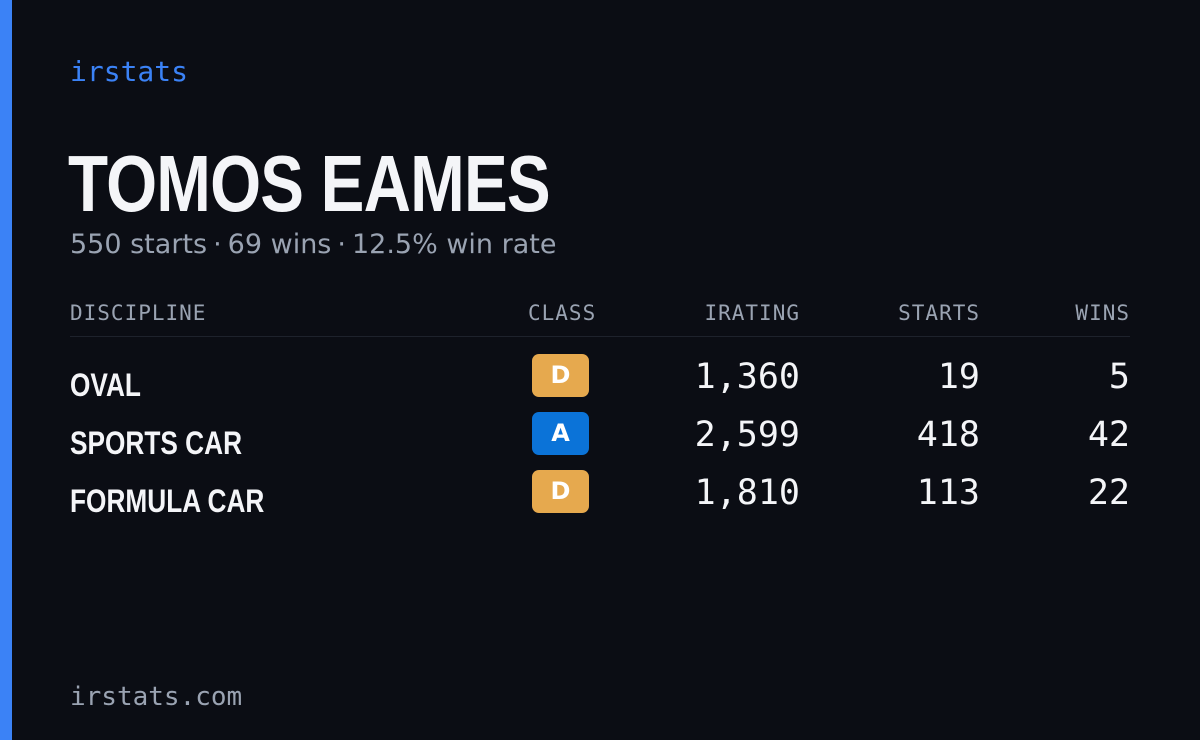  Describe the element at coordinates (958, 377) in the screenshot. I see `starts-value: 19` at that location.